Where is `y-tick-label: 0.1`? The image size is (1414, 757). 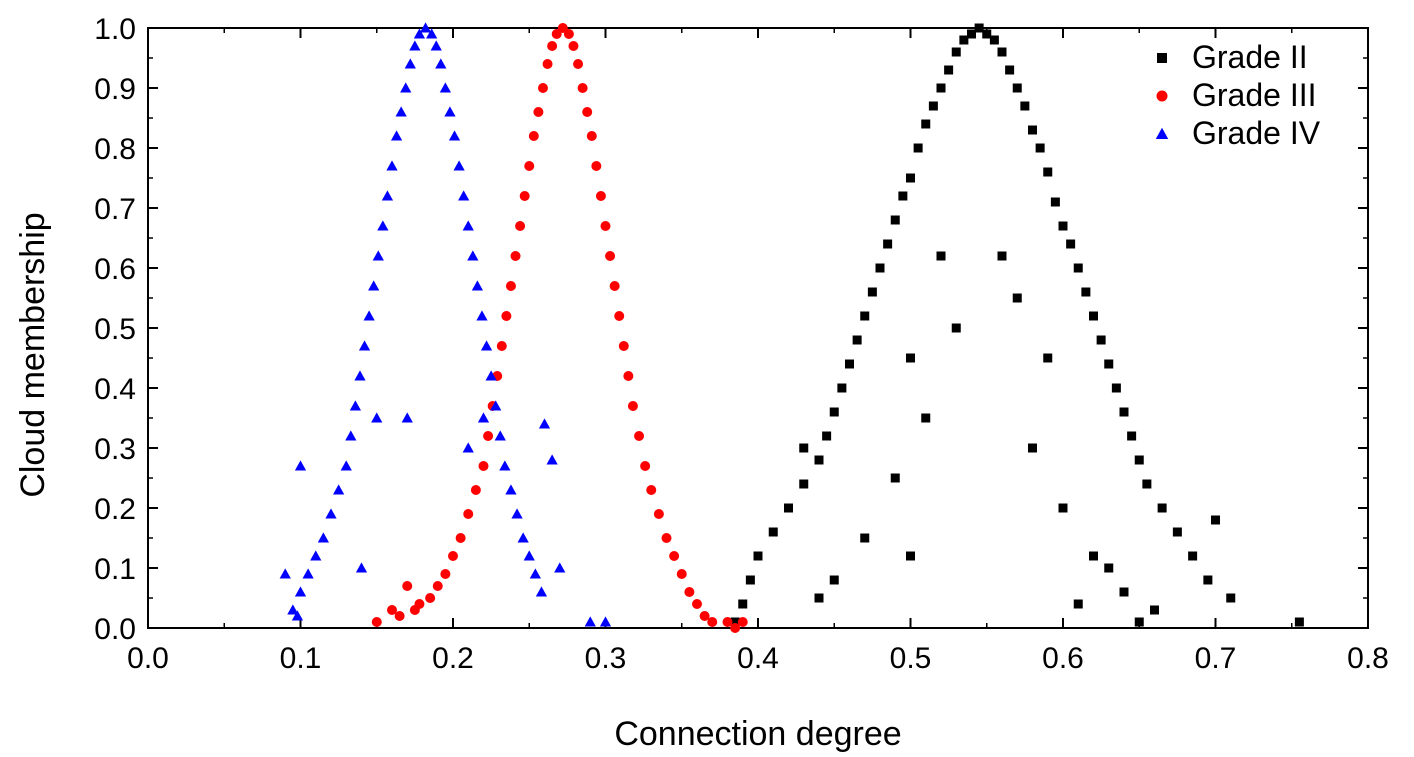 y-tick-label: 0.1 is located at coordinates (115, 569).